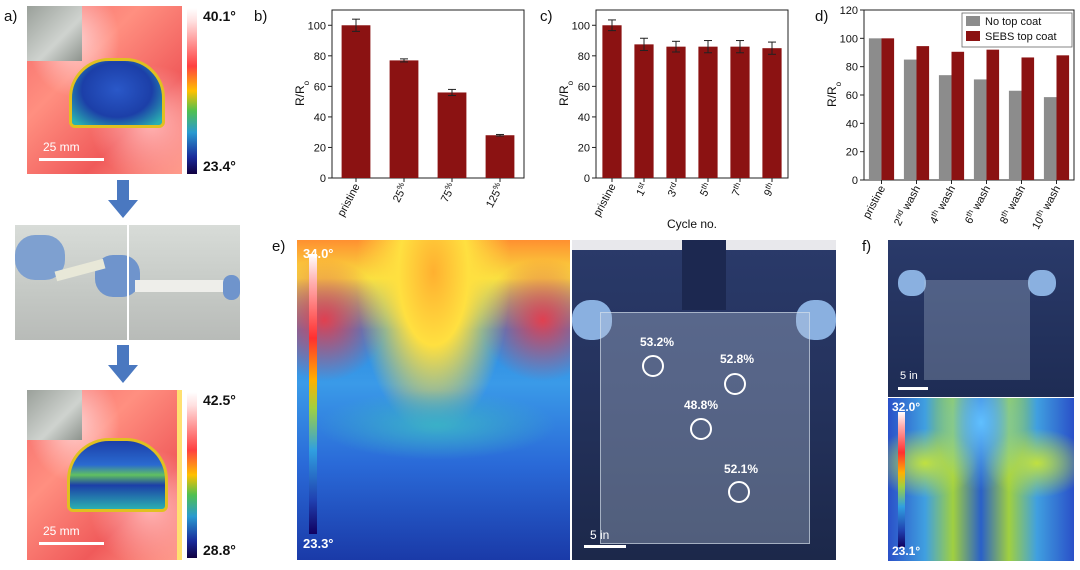  What do you see at coordinates (977, 204) in the screenshot?
I see `x-tick-label: 6th wash` at bounding box center [977, 204].